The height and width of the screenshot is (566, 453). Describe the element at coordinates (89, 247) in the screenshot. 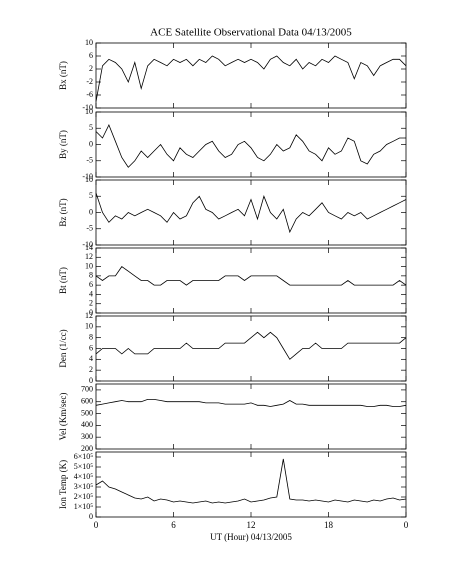

I see `y-tick-label: 14` at that location.